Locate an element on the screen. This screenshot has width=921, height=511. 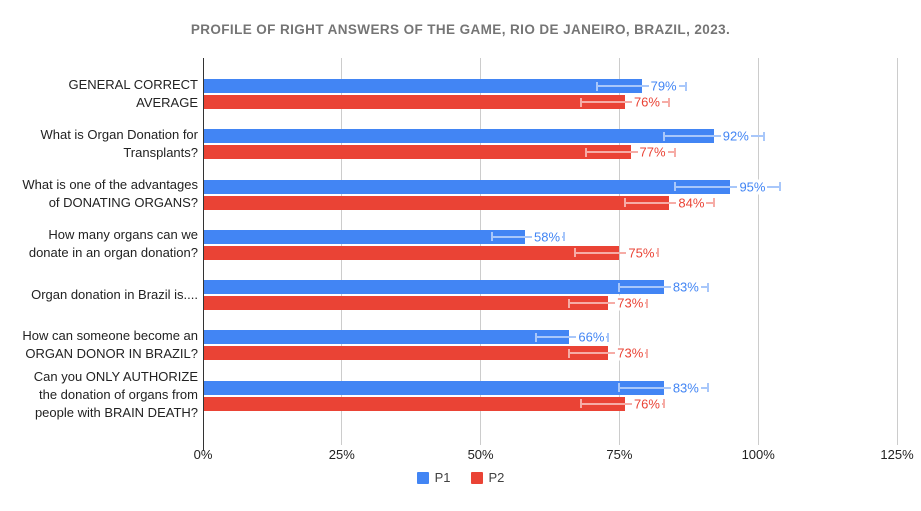
legend: P1 P2 is located at coordinates (460, 477).